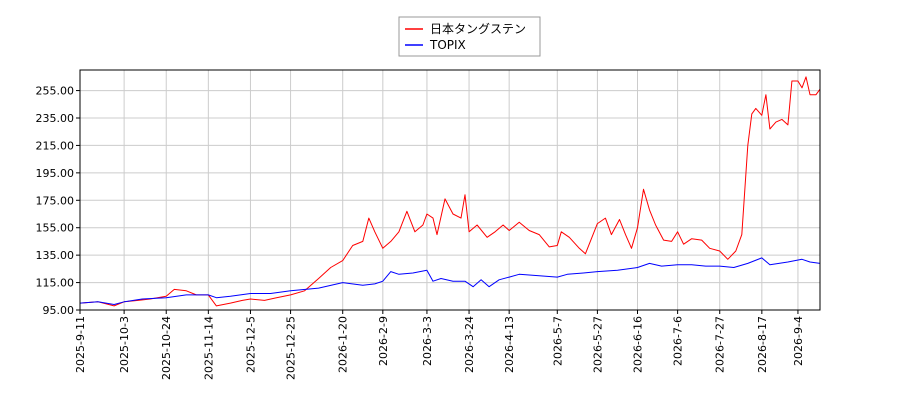 This screenshot has width=900, height=400. I want to click on x-tick-label: 2026-7-27, so click(720, 344).